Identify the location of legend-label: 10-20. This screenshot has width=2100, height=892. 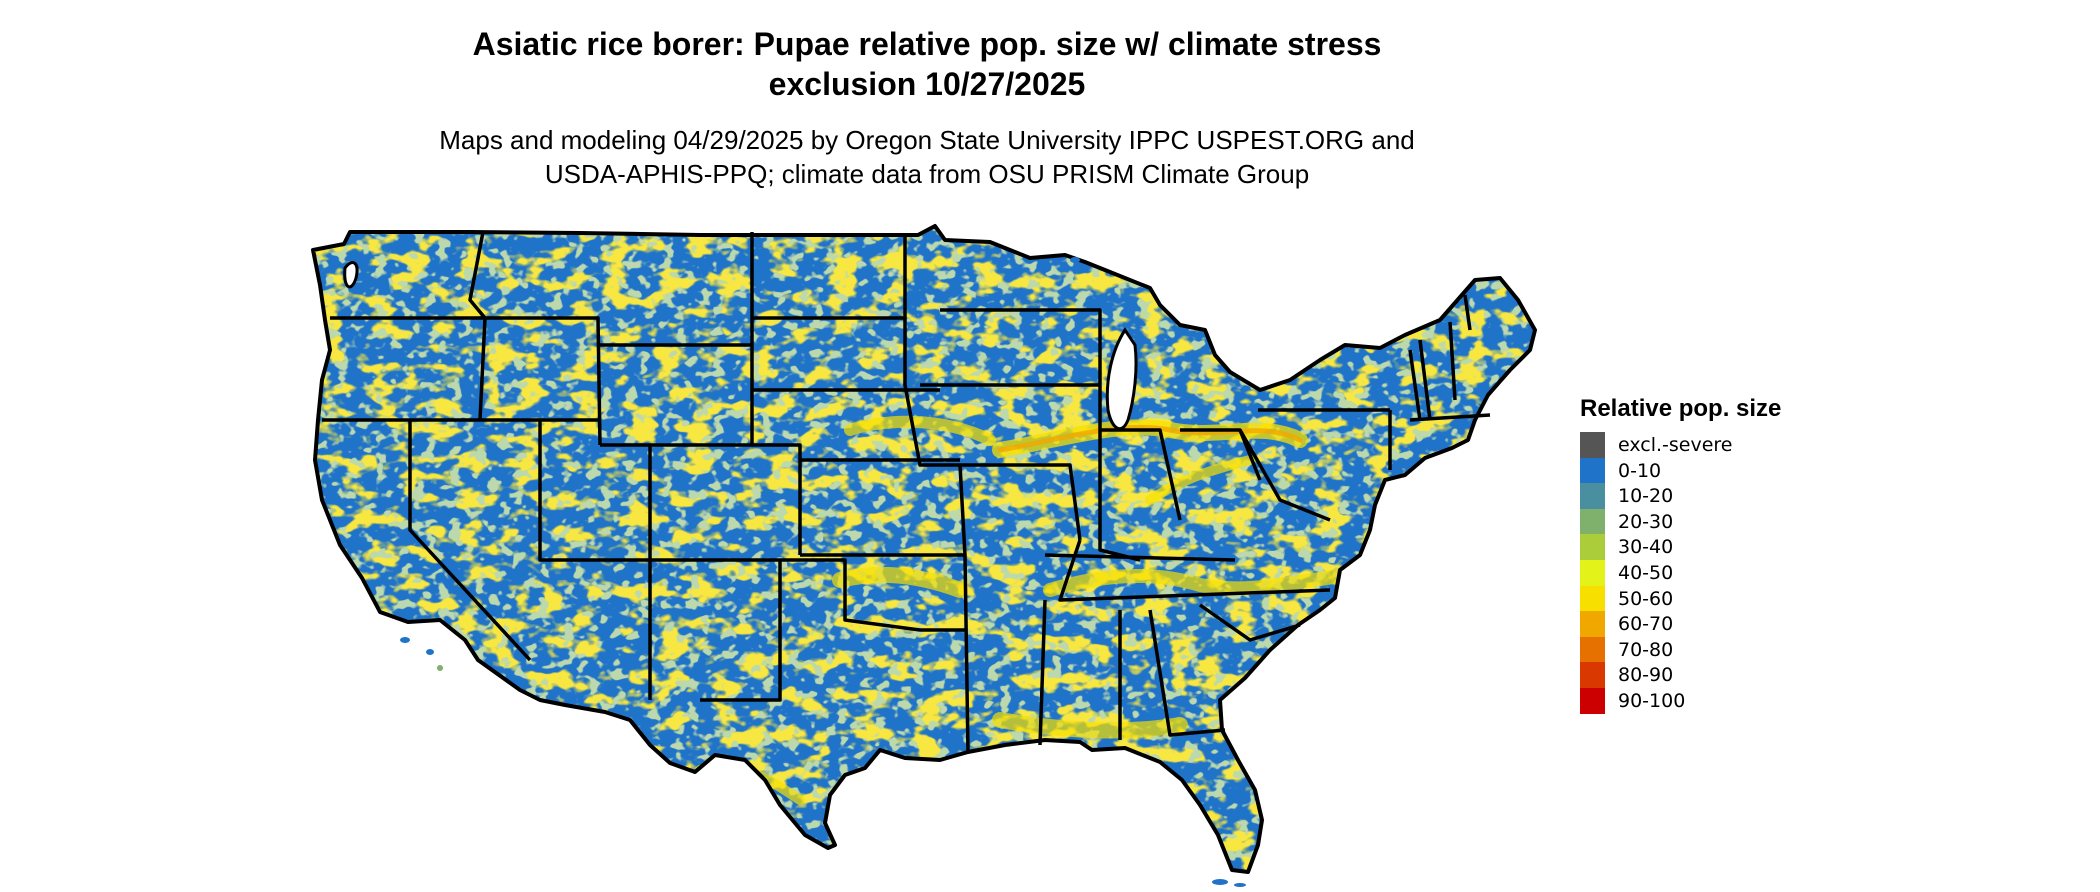
(1646, 496).